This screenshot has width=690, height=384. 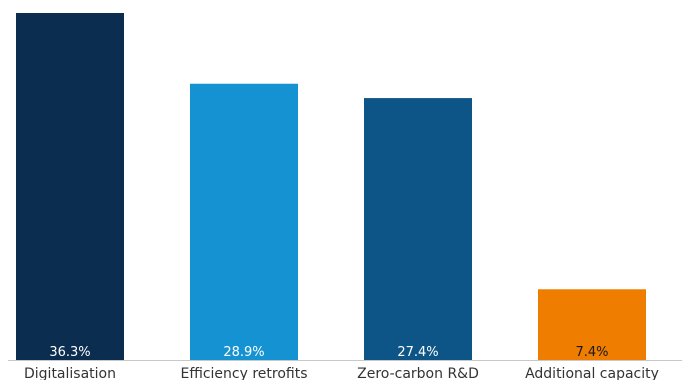 What do you see at coordinates (417, 352) in the screenshot?
I see `value-label-zero-carbon-randd: 27.4%` at bounding box center [417, 352].